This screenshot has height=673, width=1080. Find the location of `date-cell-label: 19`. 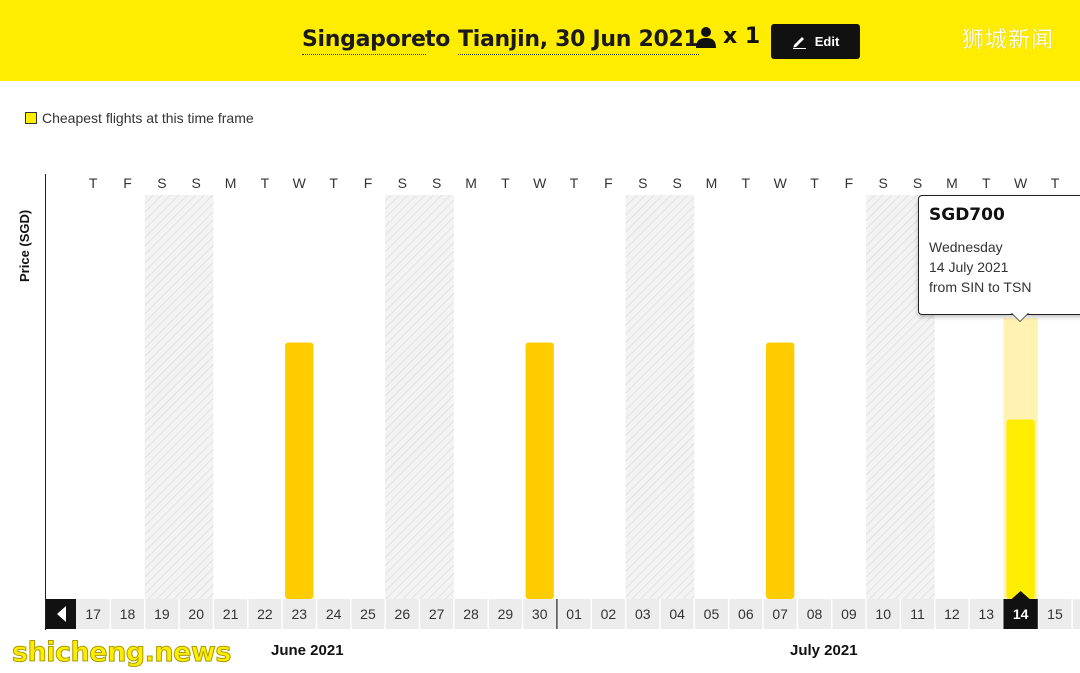

date-cell-label: 19 is located at coordinates (162, 614).